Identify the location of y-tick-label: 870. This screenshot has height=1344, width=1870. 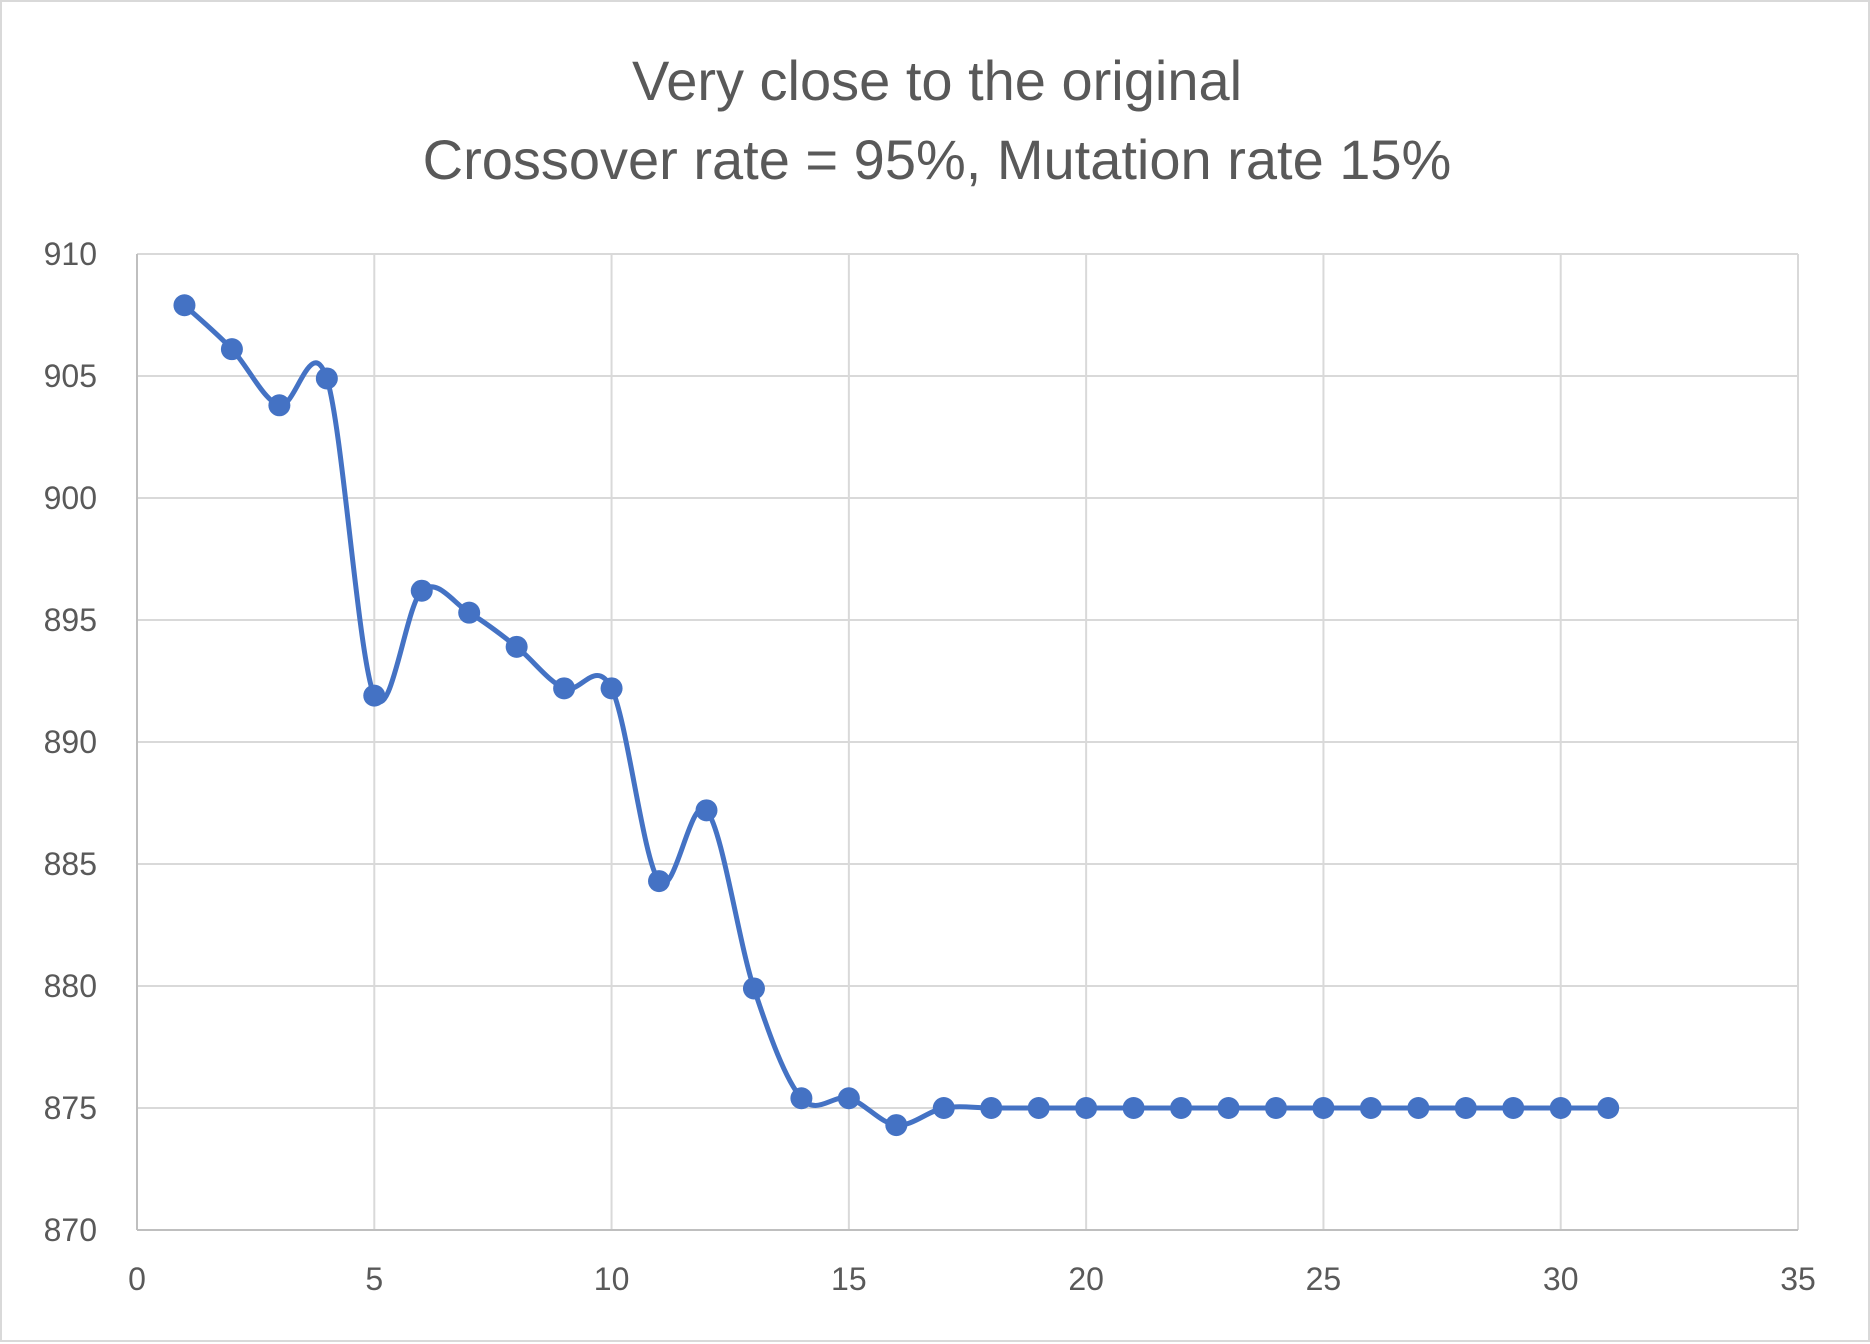
(70, 1230).